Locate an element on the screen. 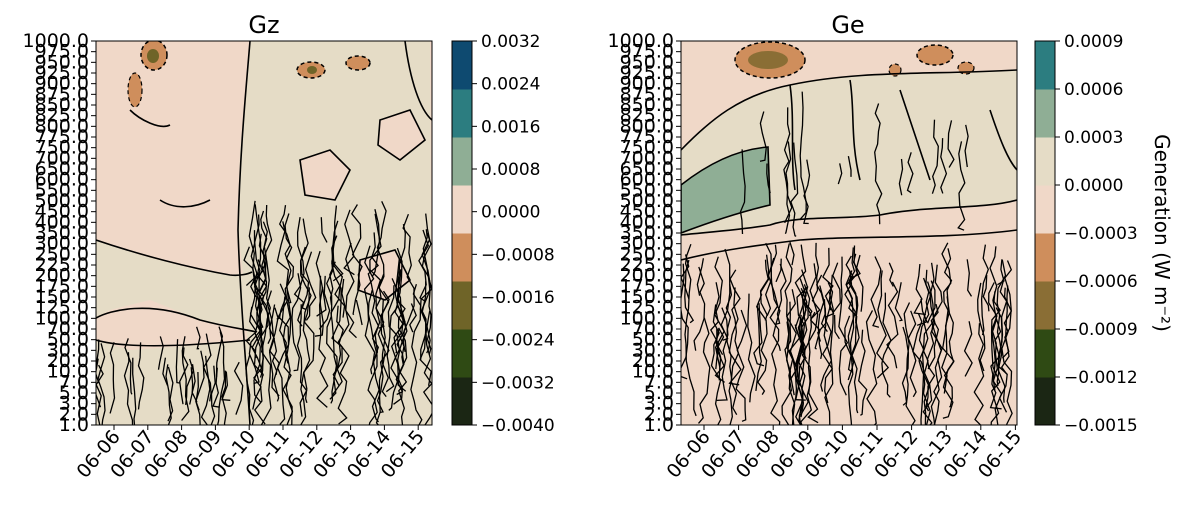 The image size is (1185, 509). y-tick-label: 850.0 is located at coordinates (647, 105).